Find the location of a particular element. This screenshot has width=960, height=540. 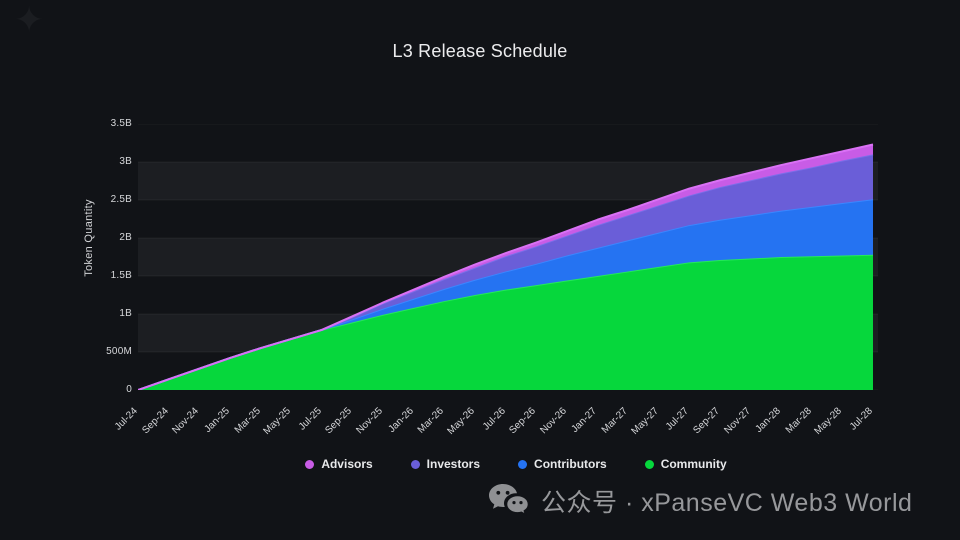

legend-item-advisors: Advisors is located at coordinates (339, 464).